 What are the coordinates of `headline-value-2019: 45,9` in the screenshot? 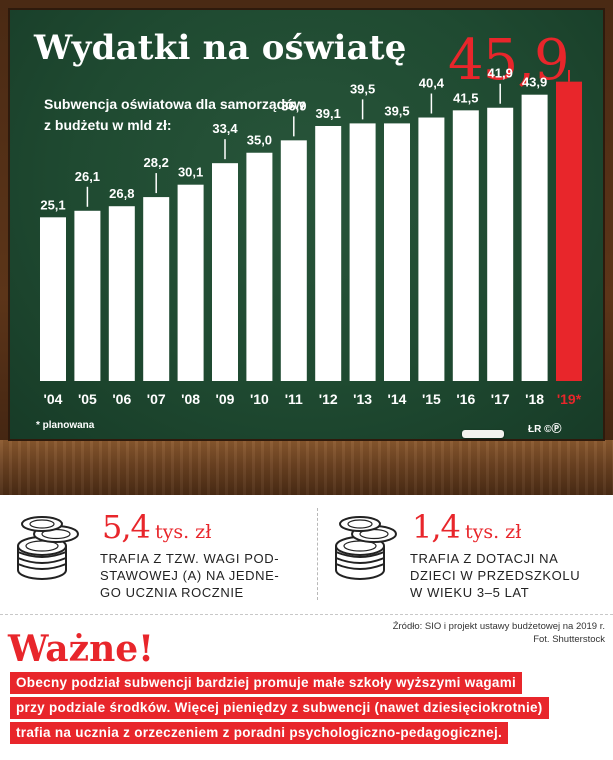 It's located at (509, 60).